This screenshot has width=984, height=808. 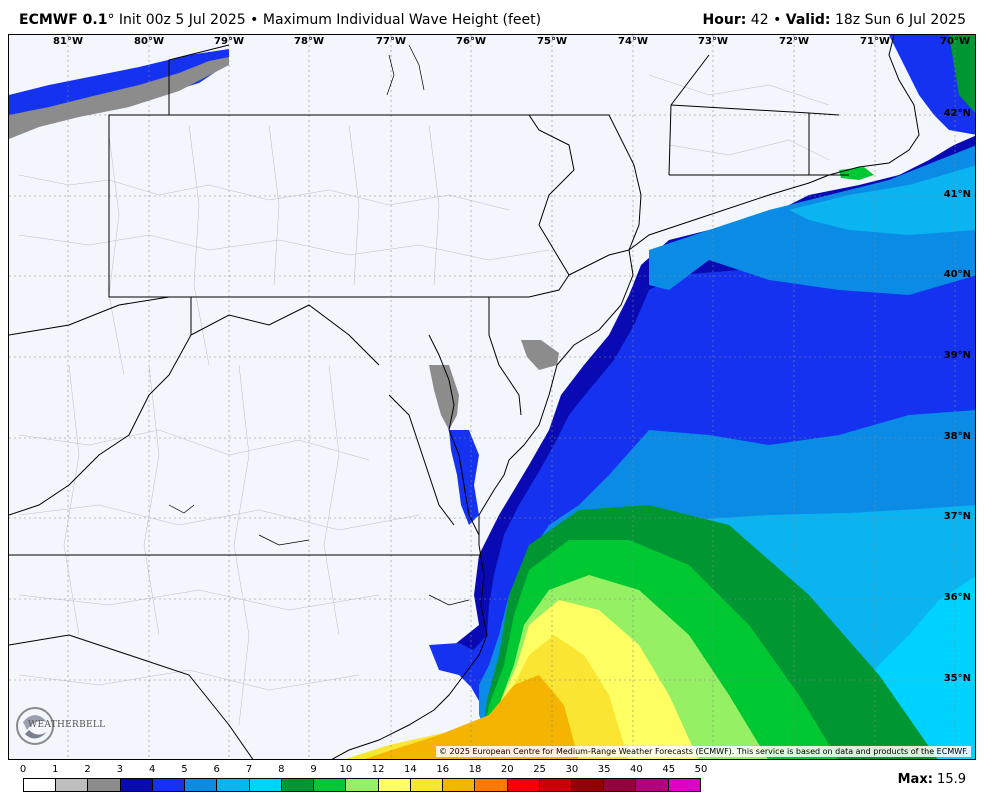 What do you see at coordinates (701, 769) in the screenshot?
I see `legend-tick-label: 50` at bounding box center [701, 769].